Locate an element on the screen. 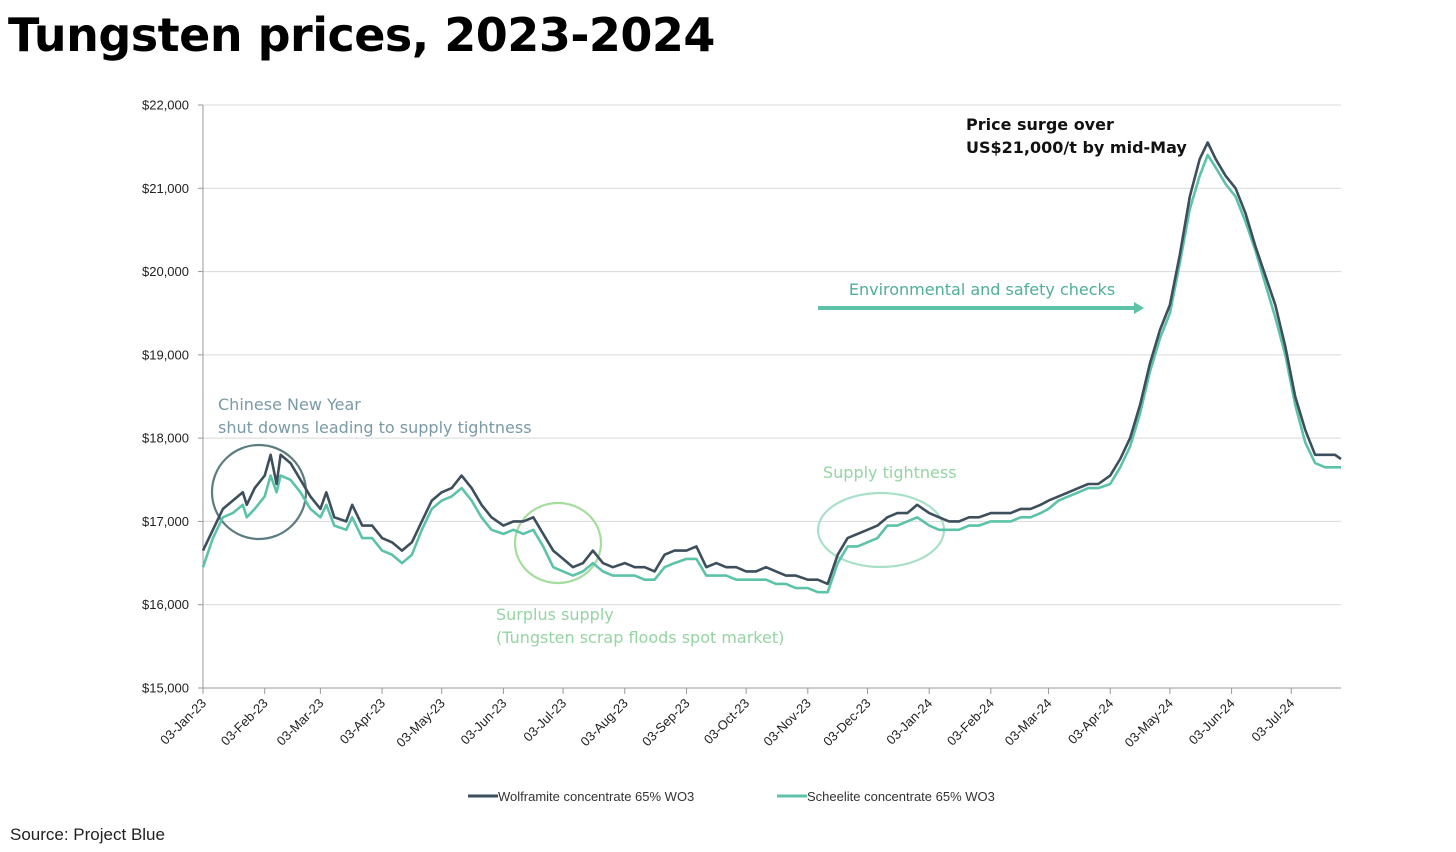 The image size is (1456, 852). annotation-text: Price surge over is located at coordinates (1040, 124).